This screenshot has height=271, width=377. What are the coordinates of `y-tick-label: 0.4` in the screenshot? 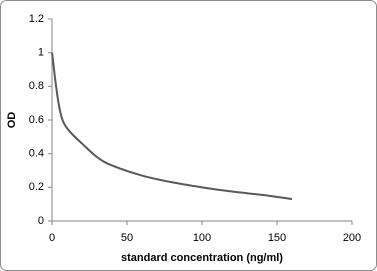 It's located at (36, 154).